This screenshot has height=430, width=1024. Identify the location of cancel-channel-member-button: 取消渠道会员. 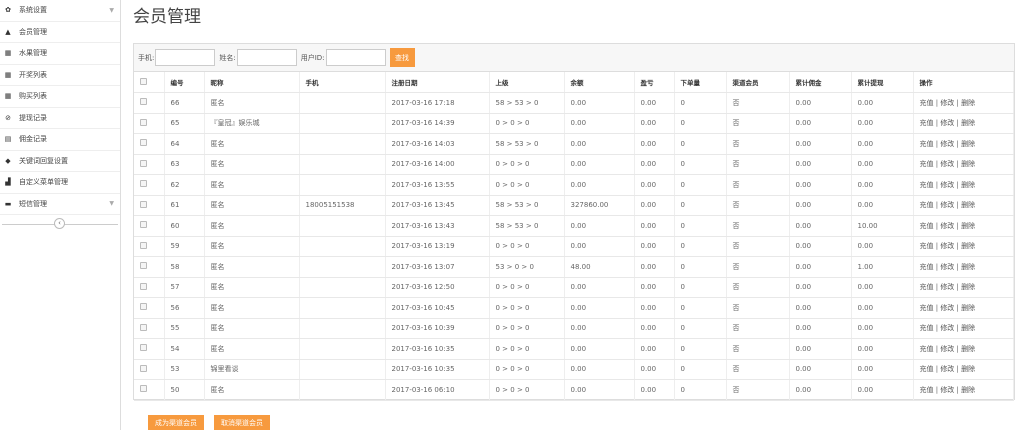
(242, 422).